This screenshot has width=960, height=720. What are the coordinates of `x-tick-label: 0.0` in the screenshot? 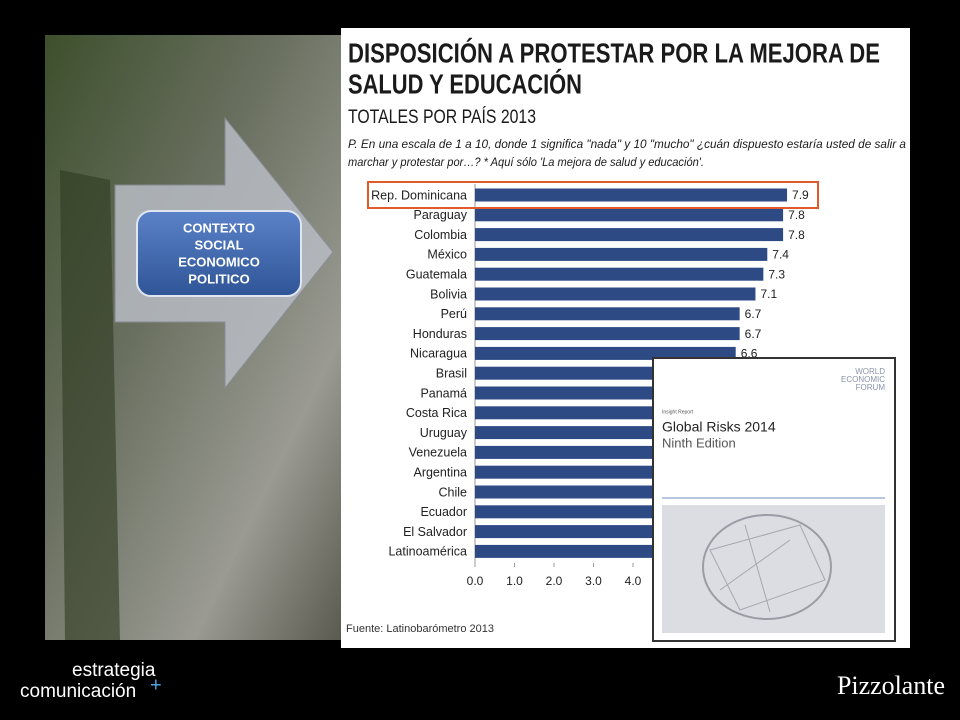 It's located at (475, 581).